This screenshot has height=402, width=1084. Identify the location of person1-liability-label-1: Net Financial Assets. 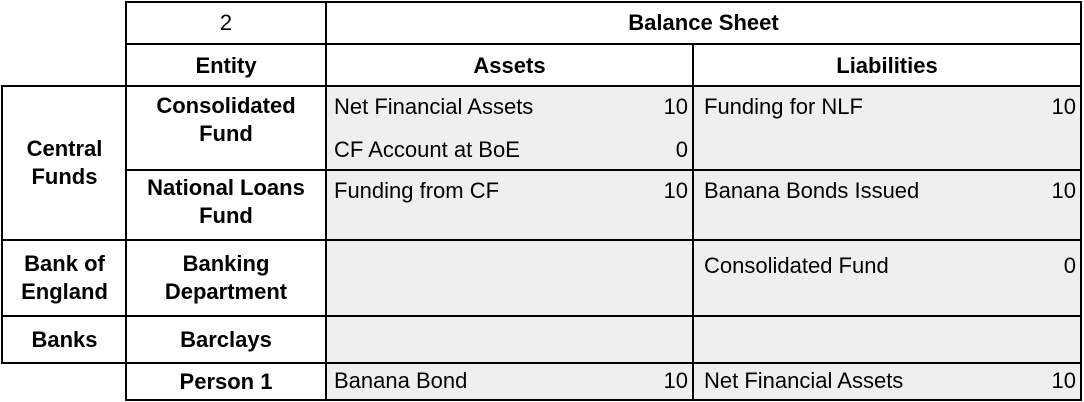
(804, 380).